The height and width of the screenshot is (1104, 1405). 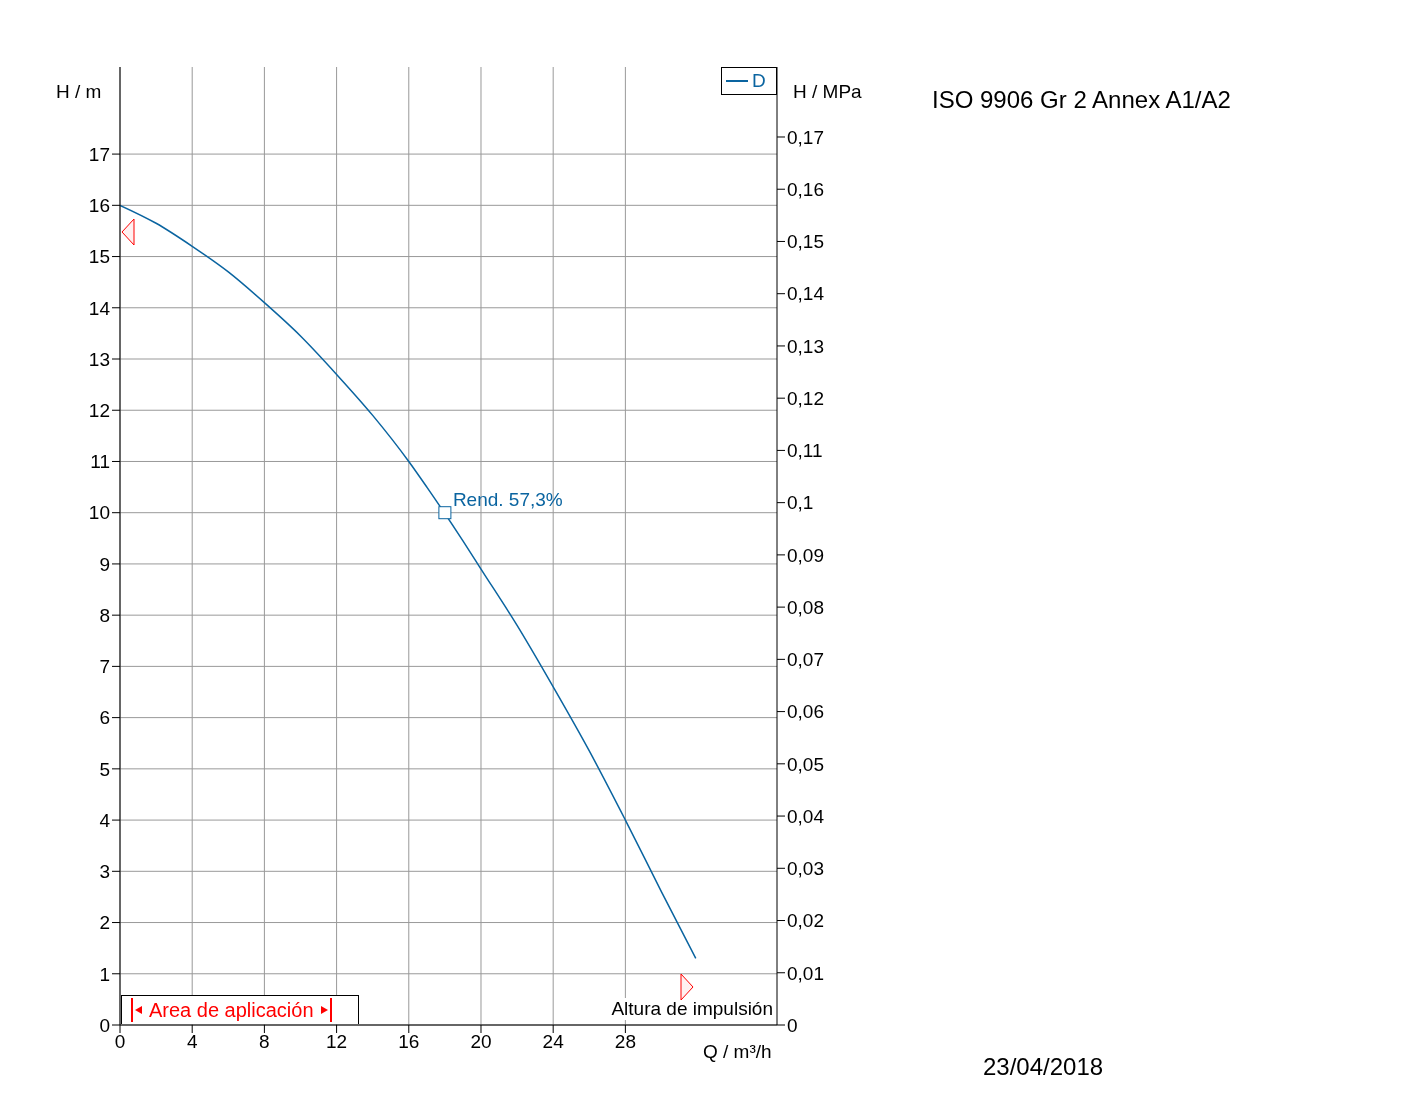 What do you see at coordinates (99, 410) in the screenshot?
I see `y-tick-label: 12` at bounding box center [99, 410].